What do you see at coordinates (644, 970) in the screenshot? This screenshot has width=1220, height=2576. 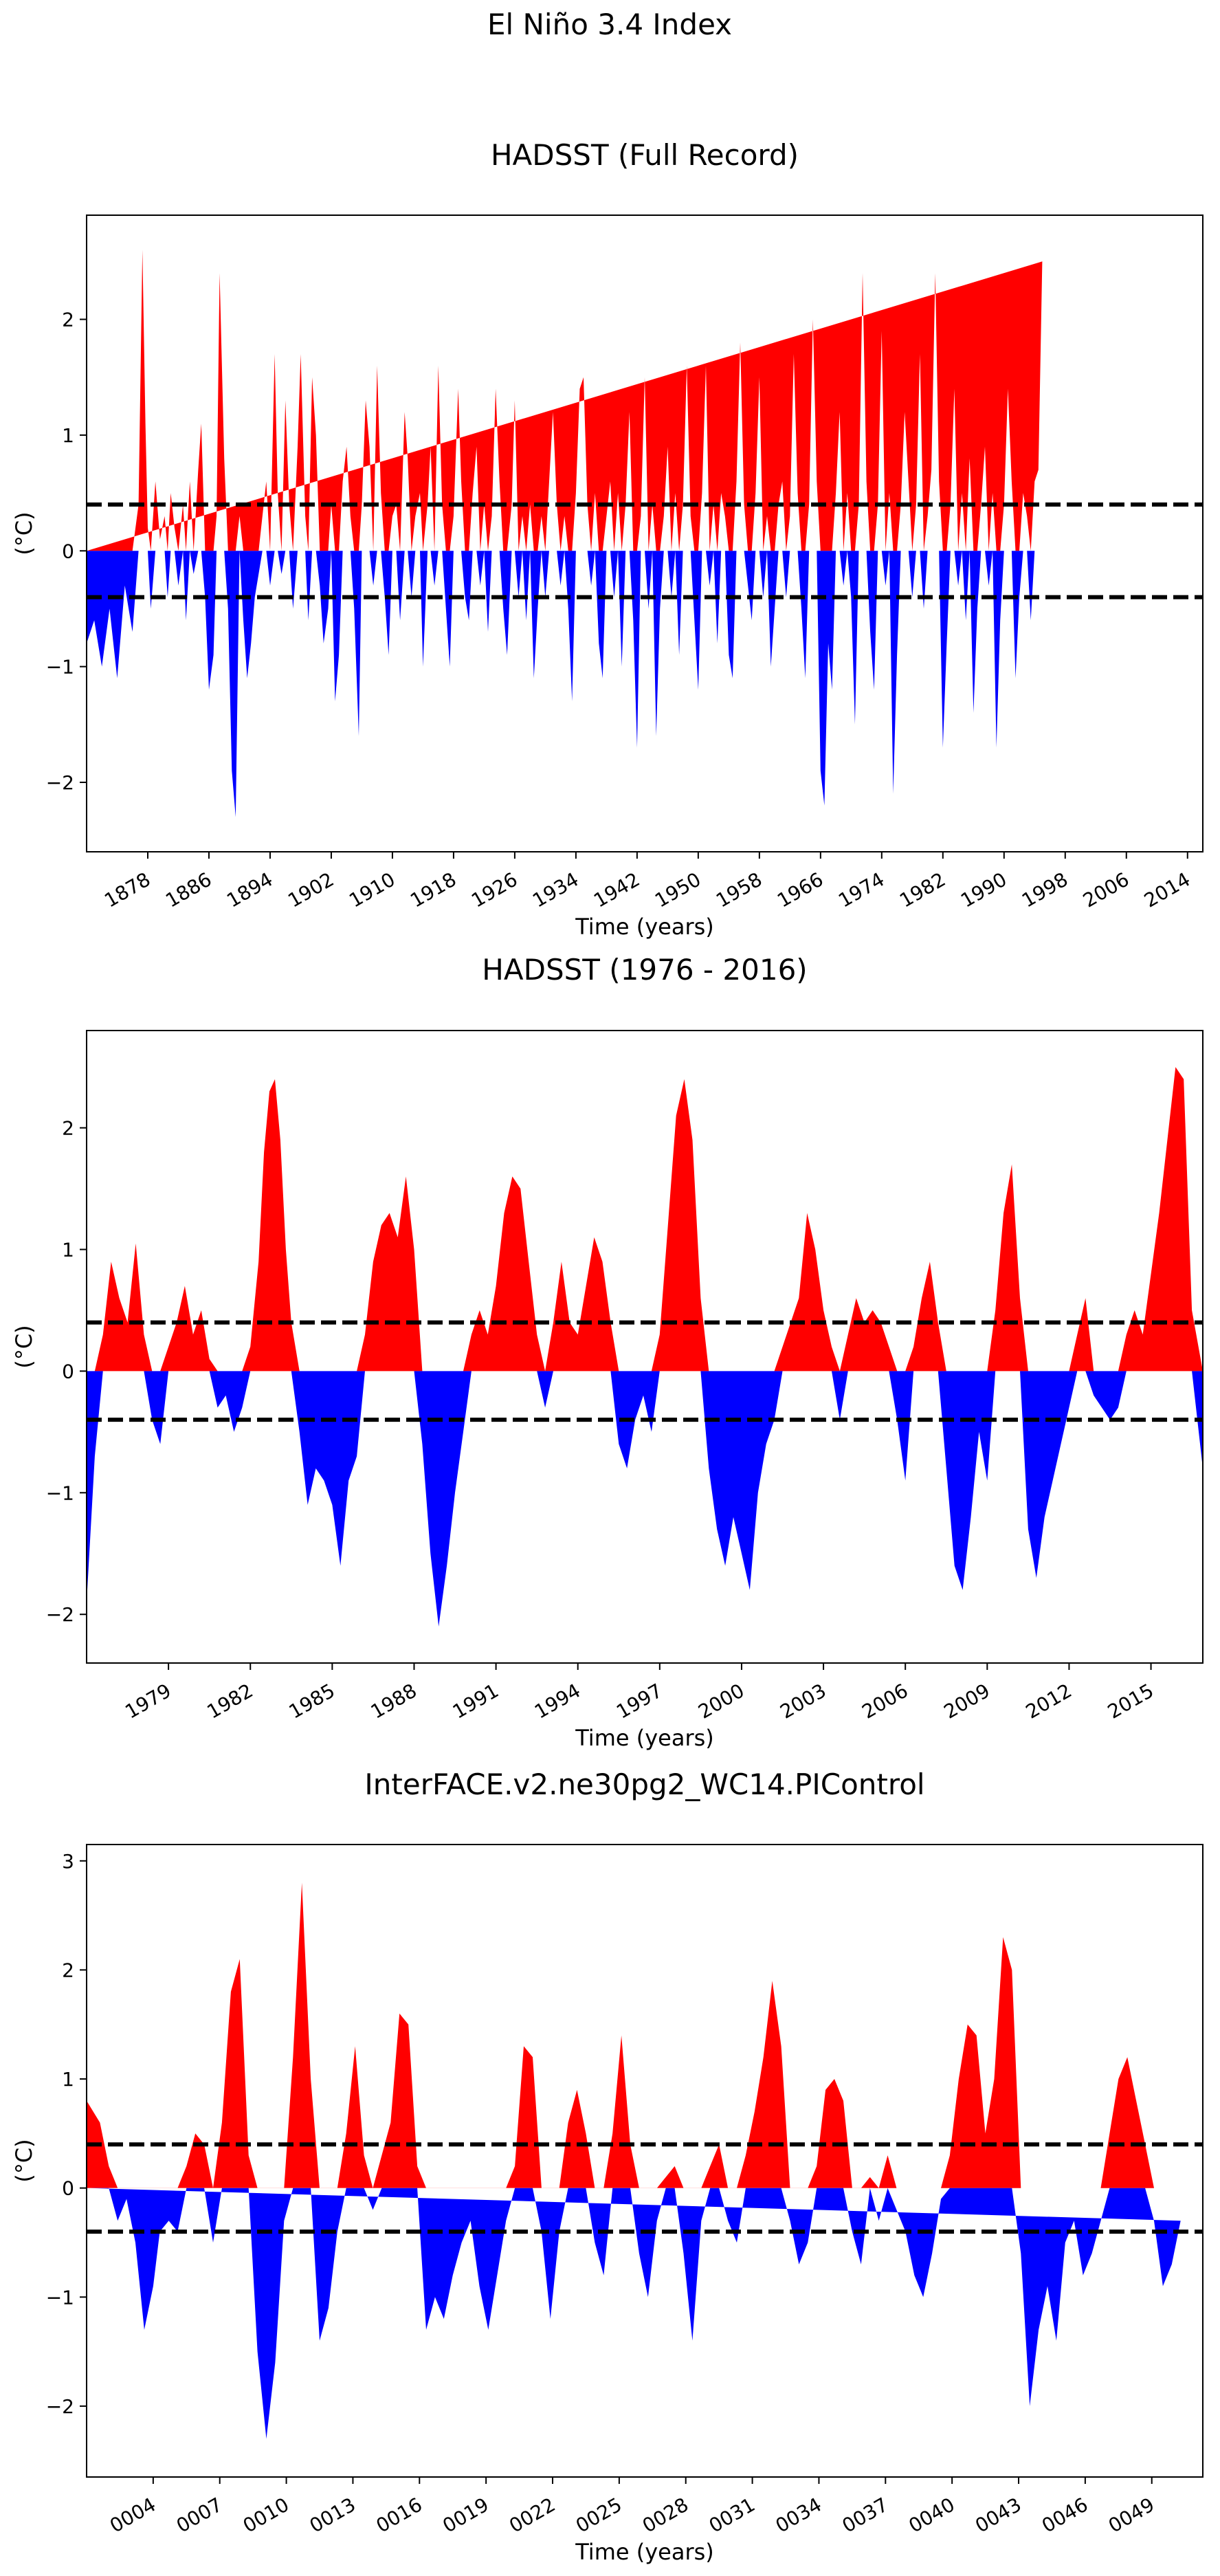 I see `panel-title: HADSST (1976 - 2016)` at bounding box center [644, 970].